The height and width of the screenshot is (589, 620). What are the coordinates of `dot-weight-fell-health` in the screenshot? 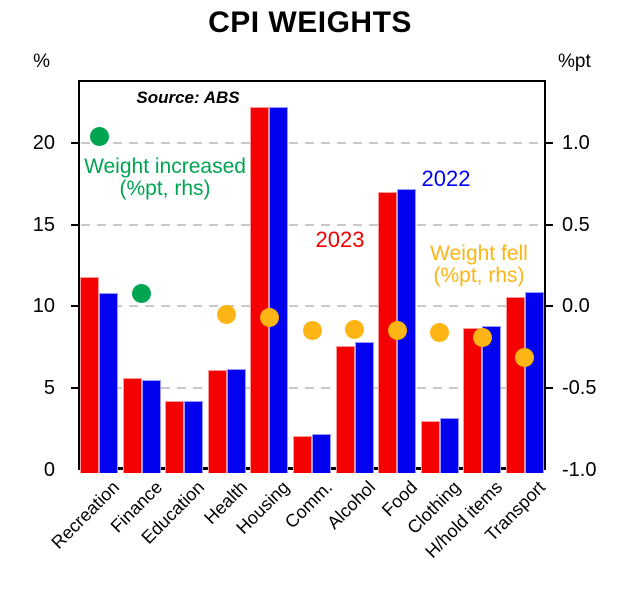 It's located at (227, 315).